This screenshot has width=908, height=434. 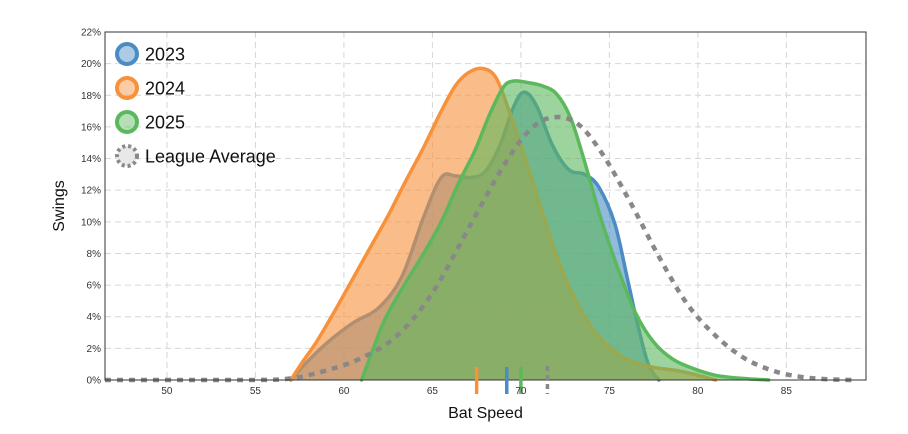 What do you see at coordinates (91, 64) in the screenshot?
I see `y-tick-label: 20%` at bounding box center [91, 64].